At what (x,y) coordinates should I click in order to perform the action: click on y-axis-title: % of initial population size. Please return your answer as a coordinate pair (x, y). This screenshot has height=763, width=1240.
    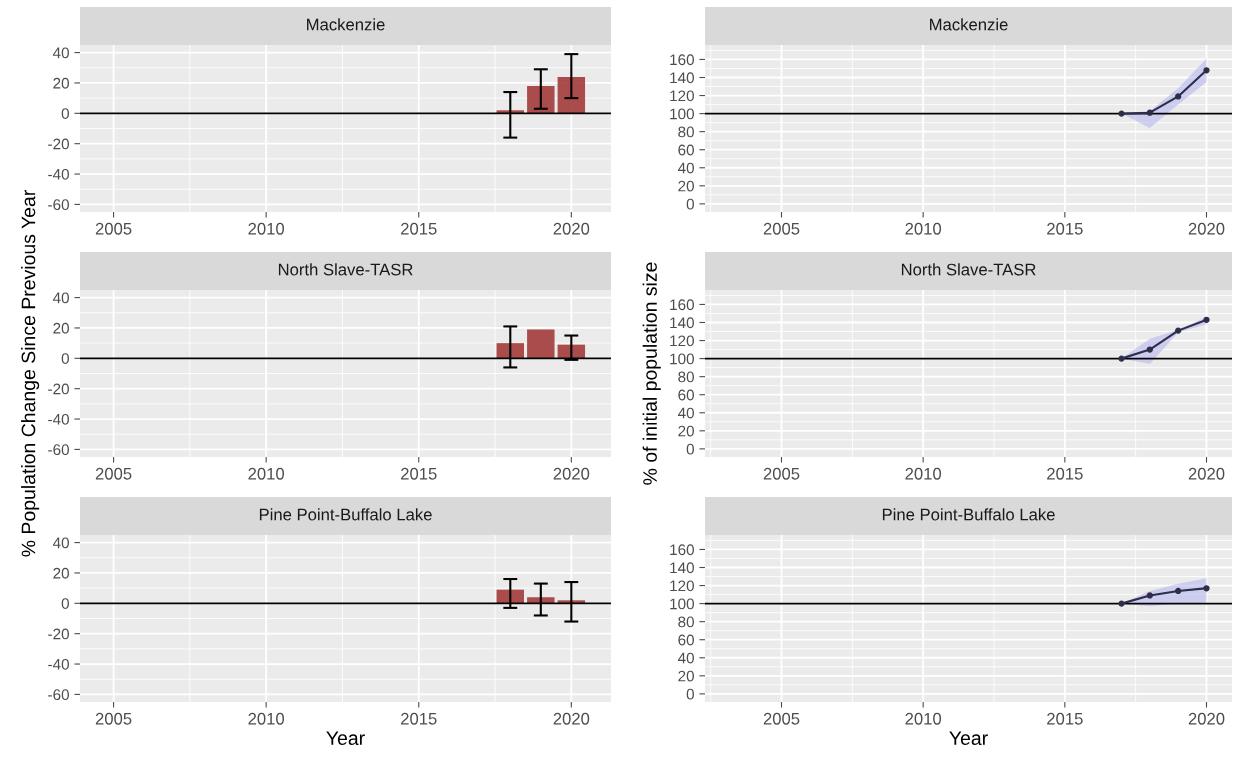
    Looking at the image, I should click on (651, 373).